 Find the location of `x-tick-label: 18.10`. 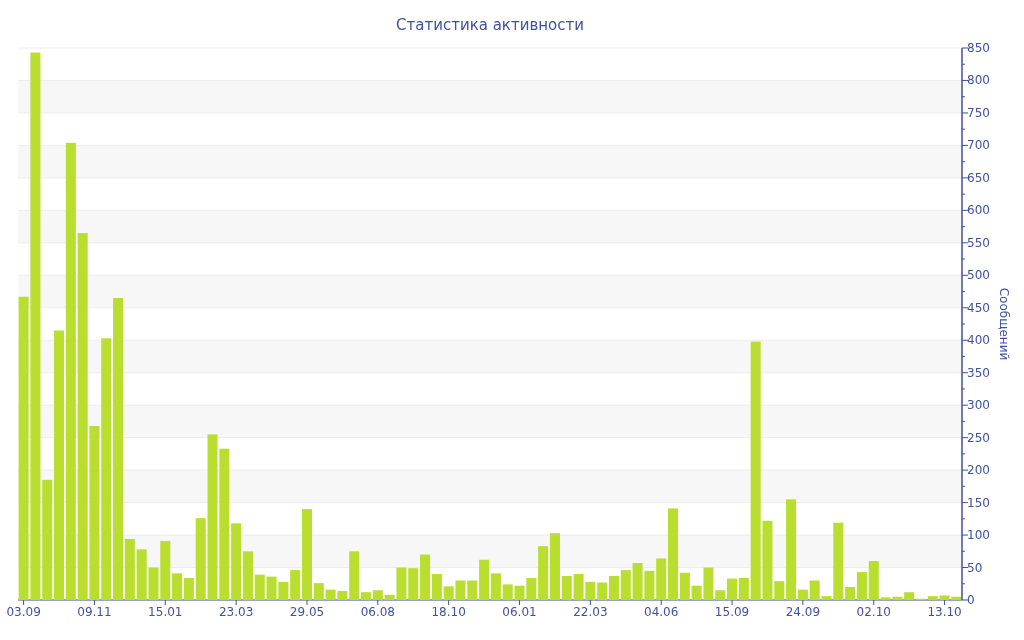

x-tick-label: 18.10 is located at coordinates (448, 612).